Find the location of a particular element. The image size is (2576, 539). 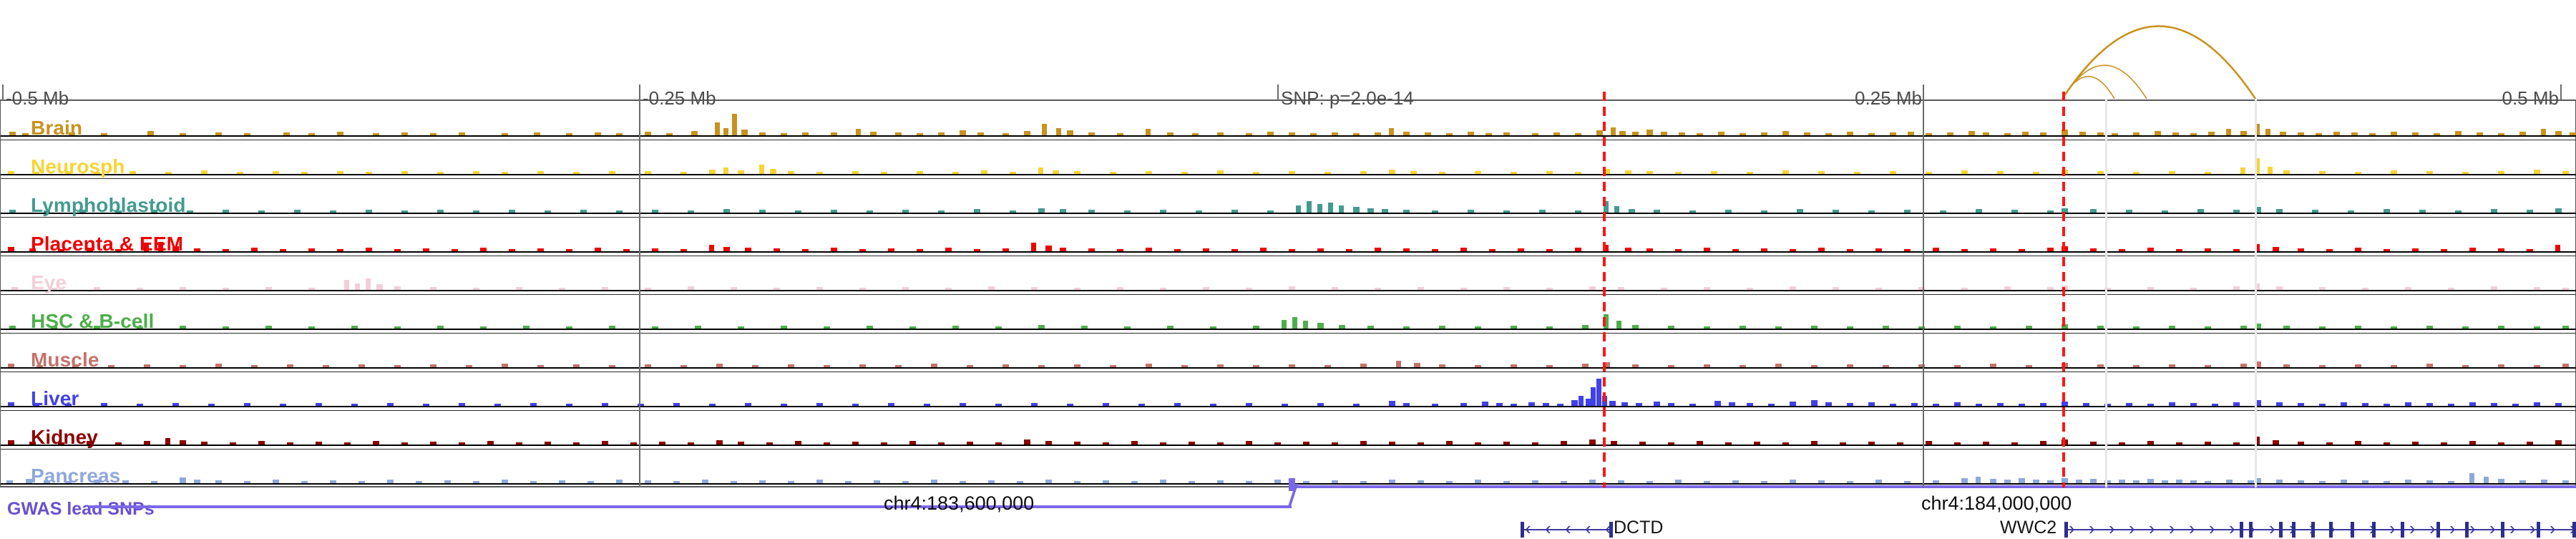

signal-track-row: Placenta & EEM is located at coordinates (1288, 237).